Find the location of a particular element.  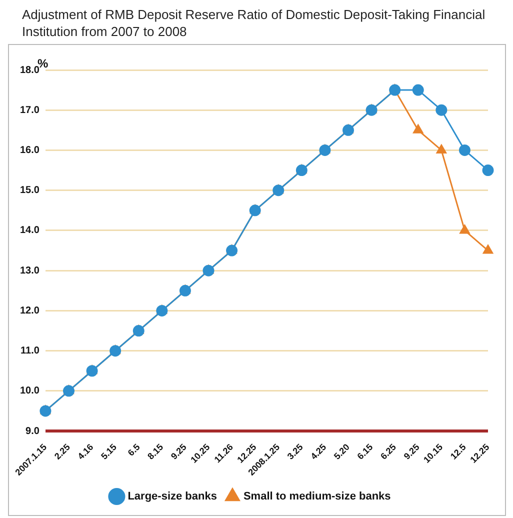

y-tick-label: 9.0 is located at coordinates (33, 431).